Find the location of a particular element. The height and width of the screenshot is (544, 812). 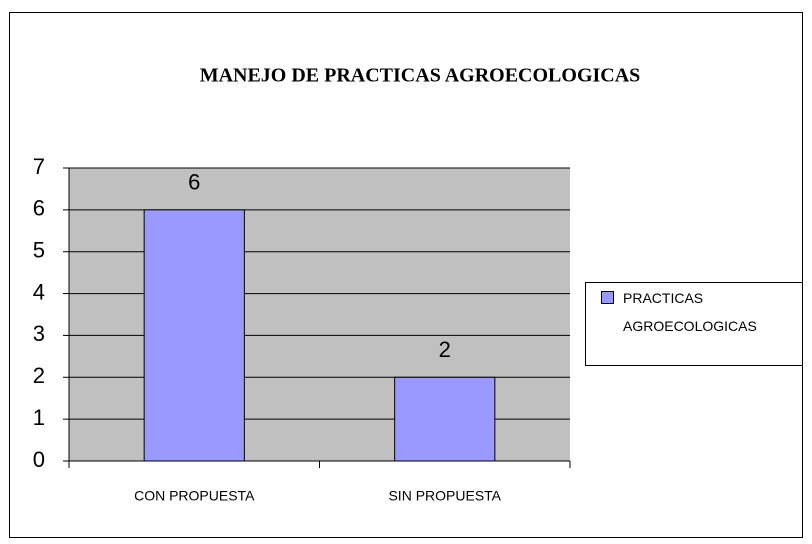

legend-label: PRACTICAS AGROECOLOGICAS is located at coordinates (690, 312).